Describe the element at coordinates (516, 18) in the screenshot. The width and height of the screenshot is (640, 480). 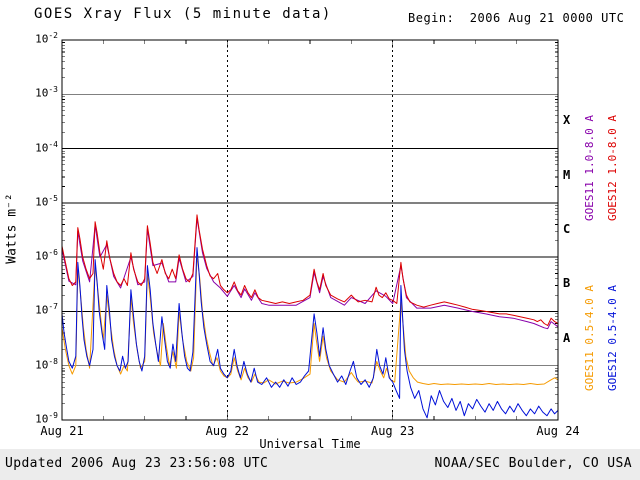
I see `begin-label: Begin: 2006 Aug 21 0000 UTC` at that location.